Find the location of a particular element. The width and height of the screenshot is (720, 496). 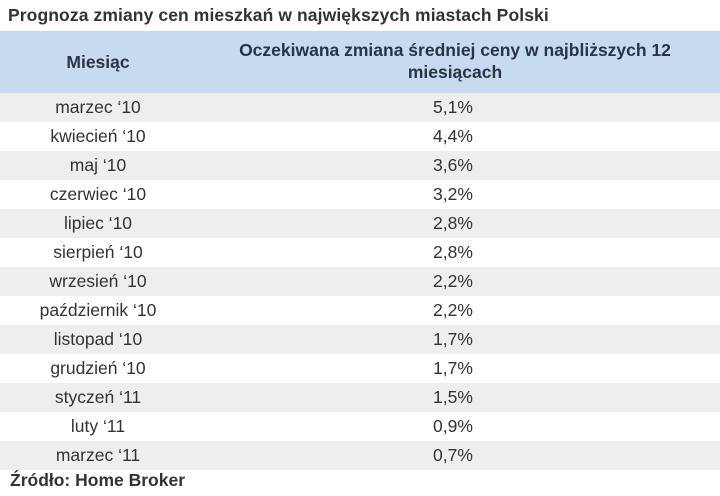

cell-month: marzec ‘10 is located at coordinates (98, 107).